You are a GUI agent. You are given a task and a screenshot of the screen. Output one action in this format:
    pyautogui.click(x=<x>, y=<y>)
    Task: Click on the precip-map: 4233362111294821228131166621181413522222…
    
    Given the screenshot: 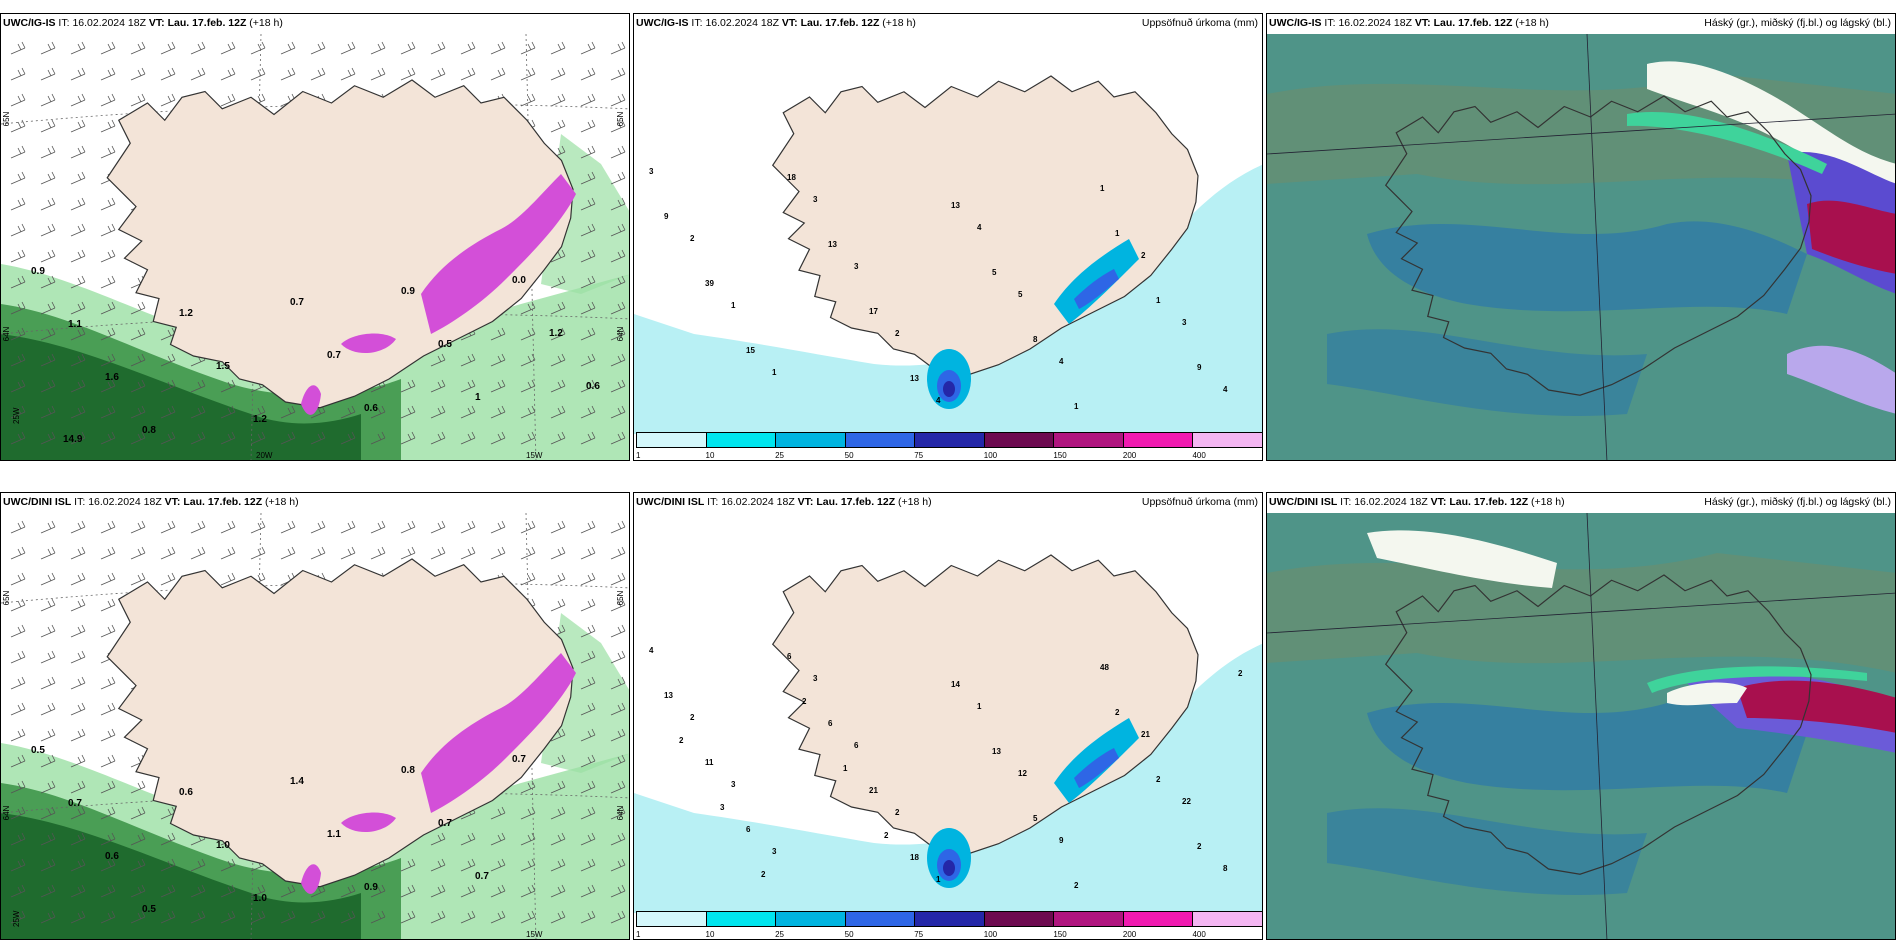 What is the action you would take?
    pyautogui.click(x=948, y=713)
    